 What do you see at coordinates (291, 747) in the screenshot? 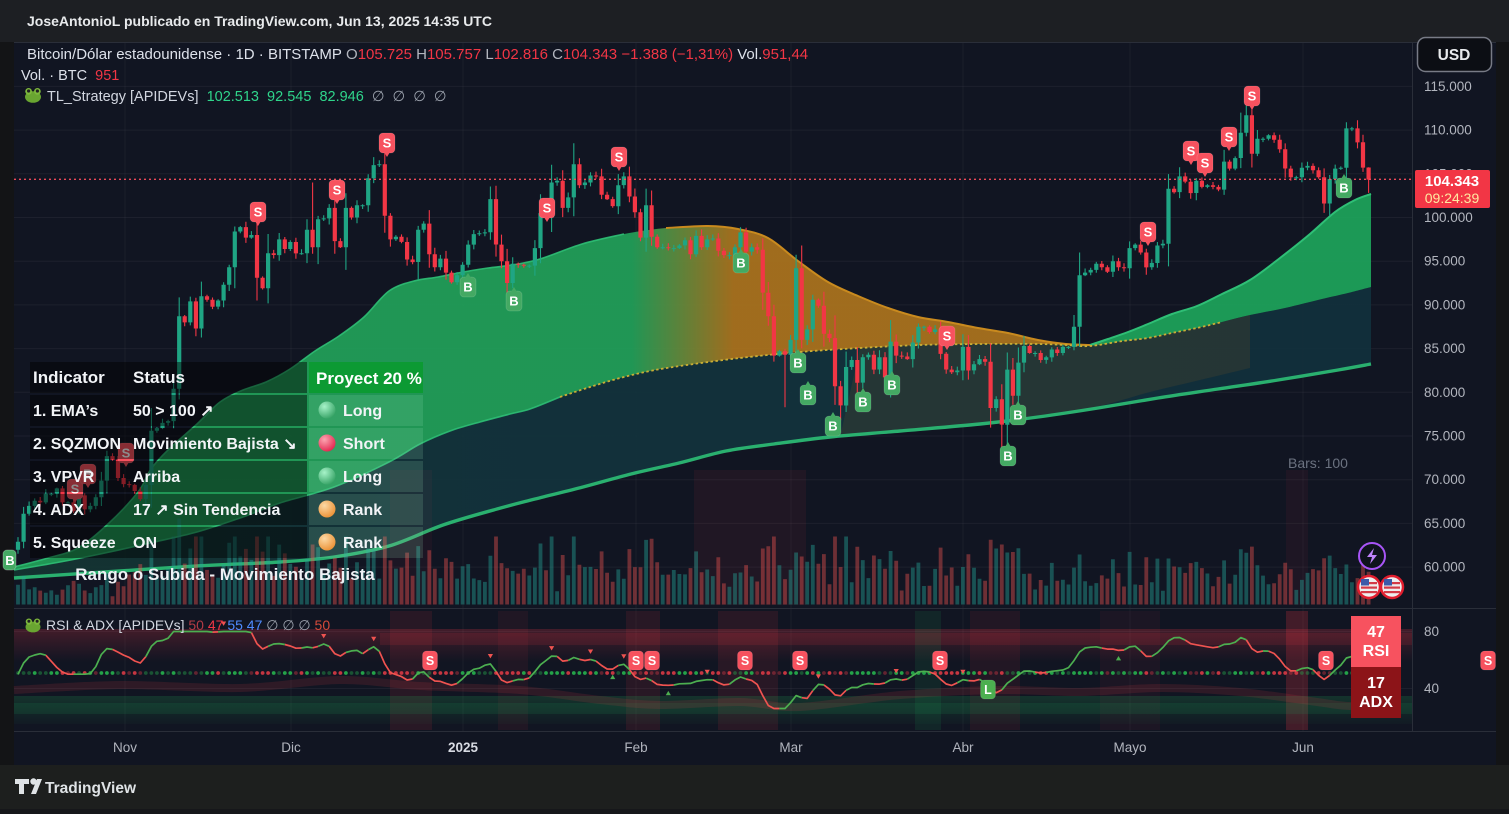
I see `svg-text: Dic` at bounding box center [291, 747].